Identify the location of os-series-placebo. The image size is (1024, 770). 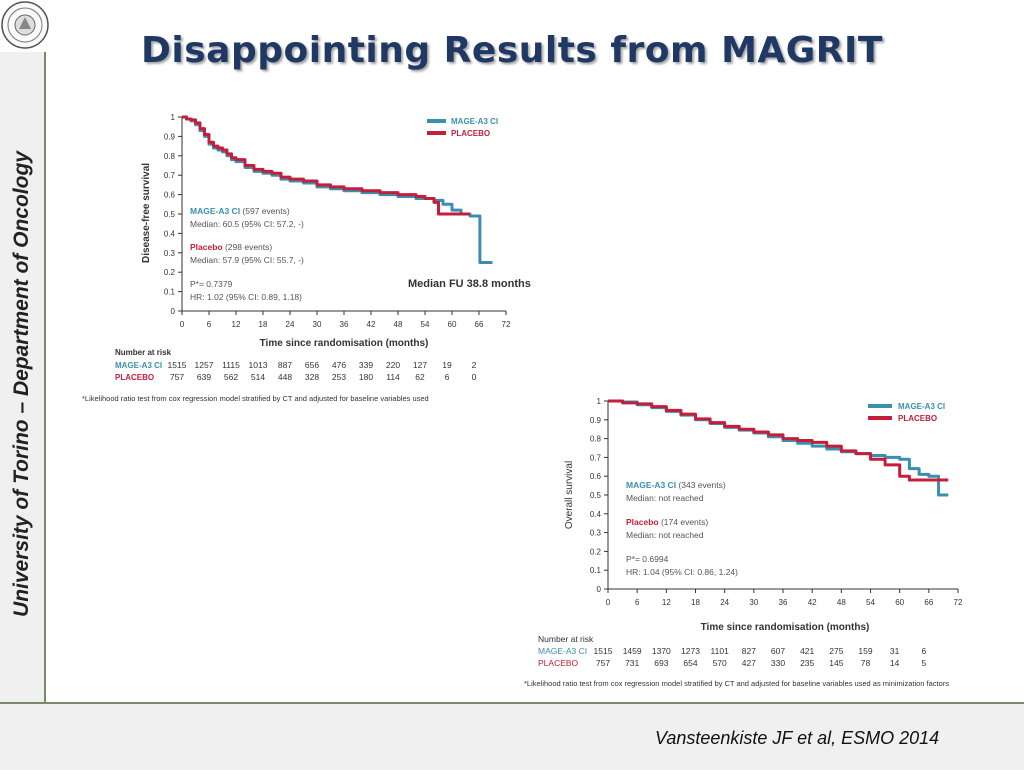
(778, 440).